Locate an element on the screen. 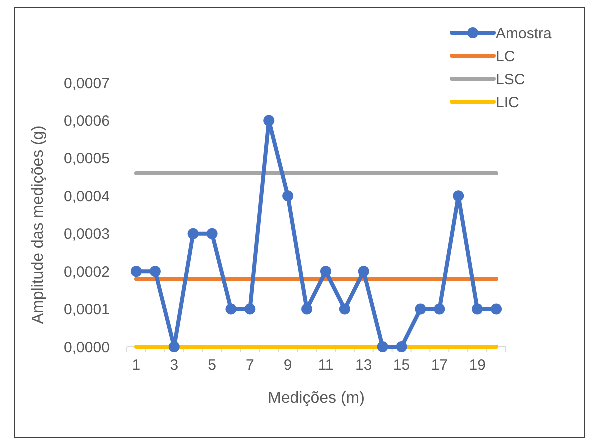  y-tick-label: 0,0001 is located at coordinates (87, 310).